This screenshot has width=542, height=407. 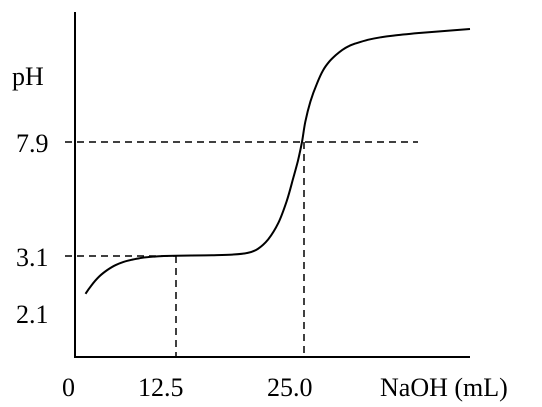 I want to click on x-tick-label-12-5: 12.5, so click(x=161, y=387).